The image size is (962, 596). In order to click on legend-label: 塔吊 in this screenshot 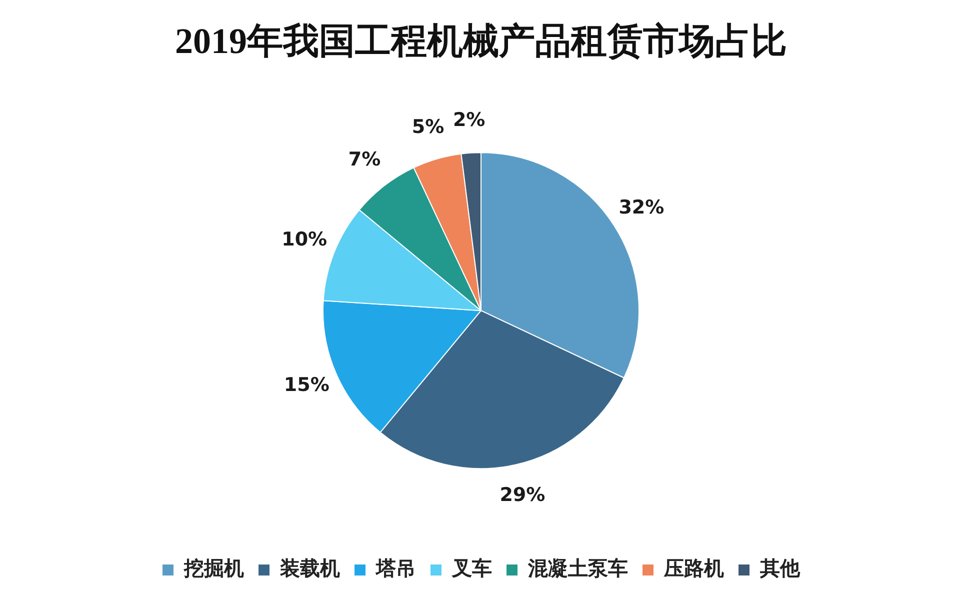, I will do `click(395, 568)`.